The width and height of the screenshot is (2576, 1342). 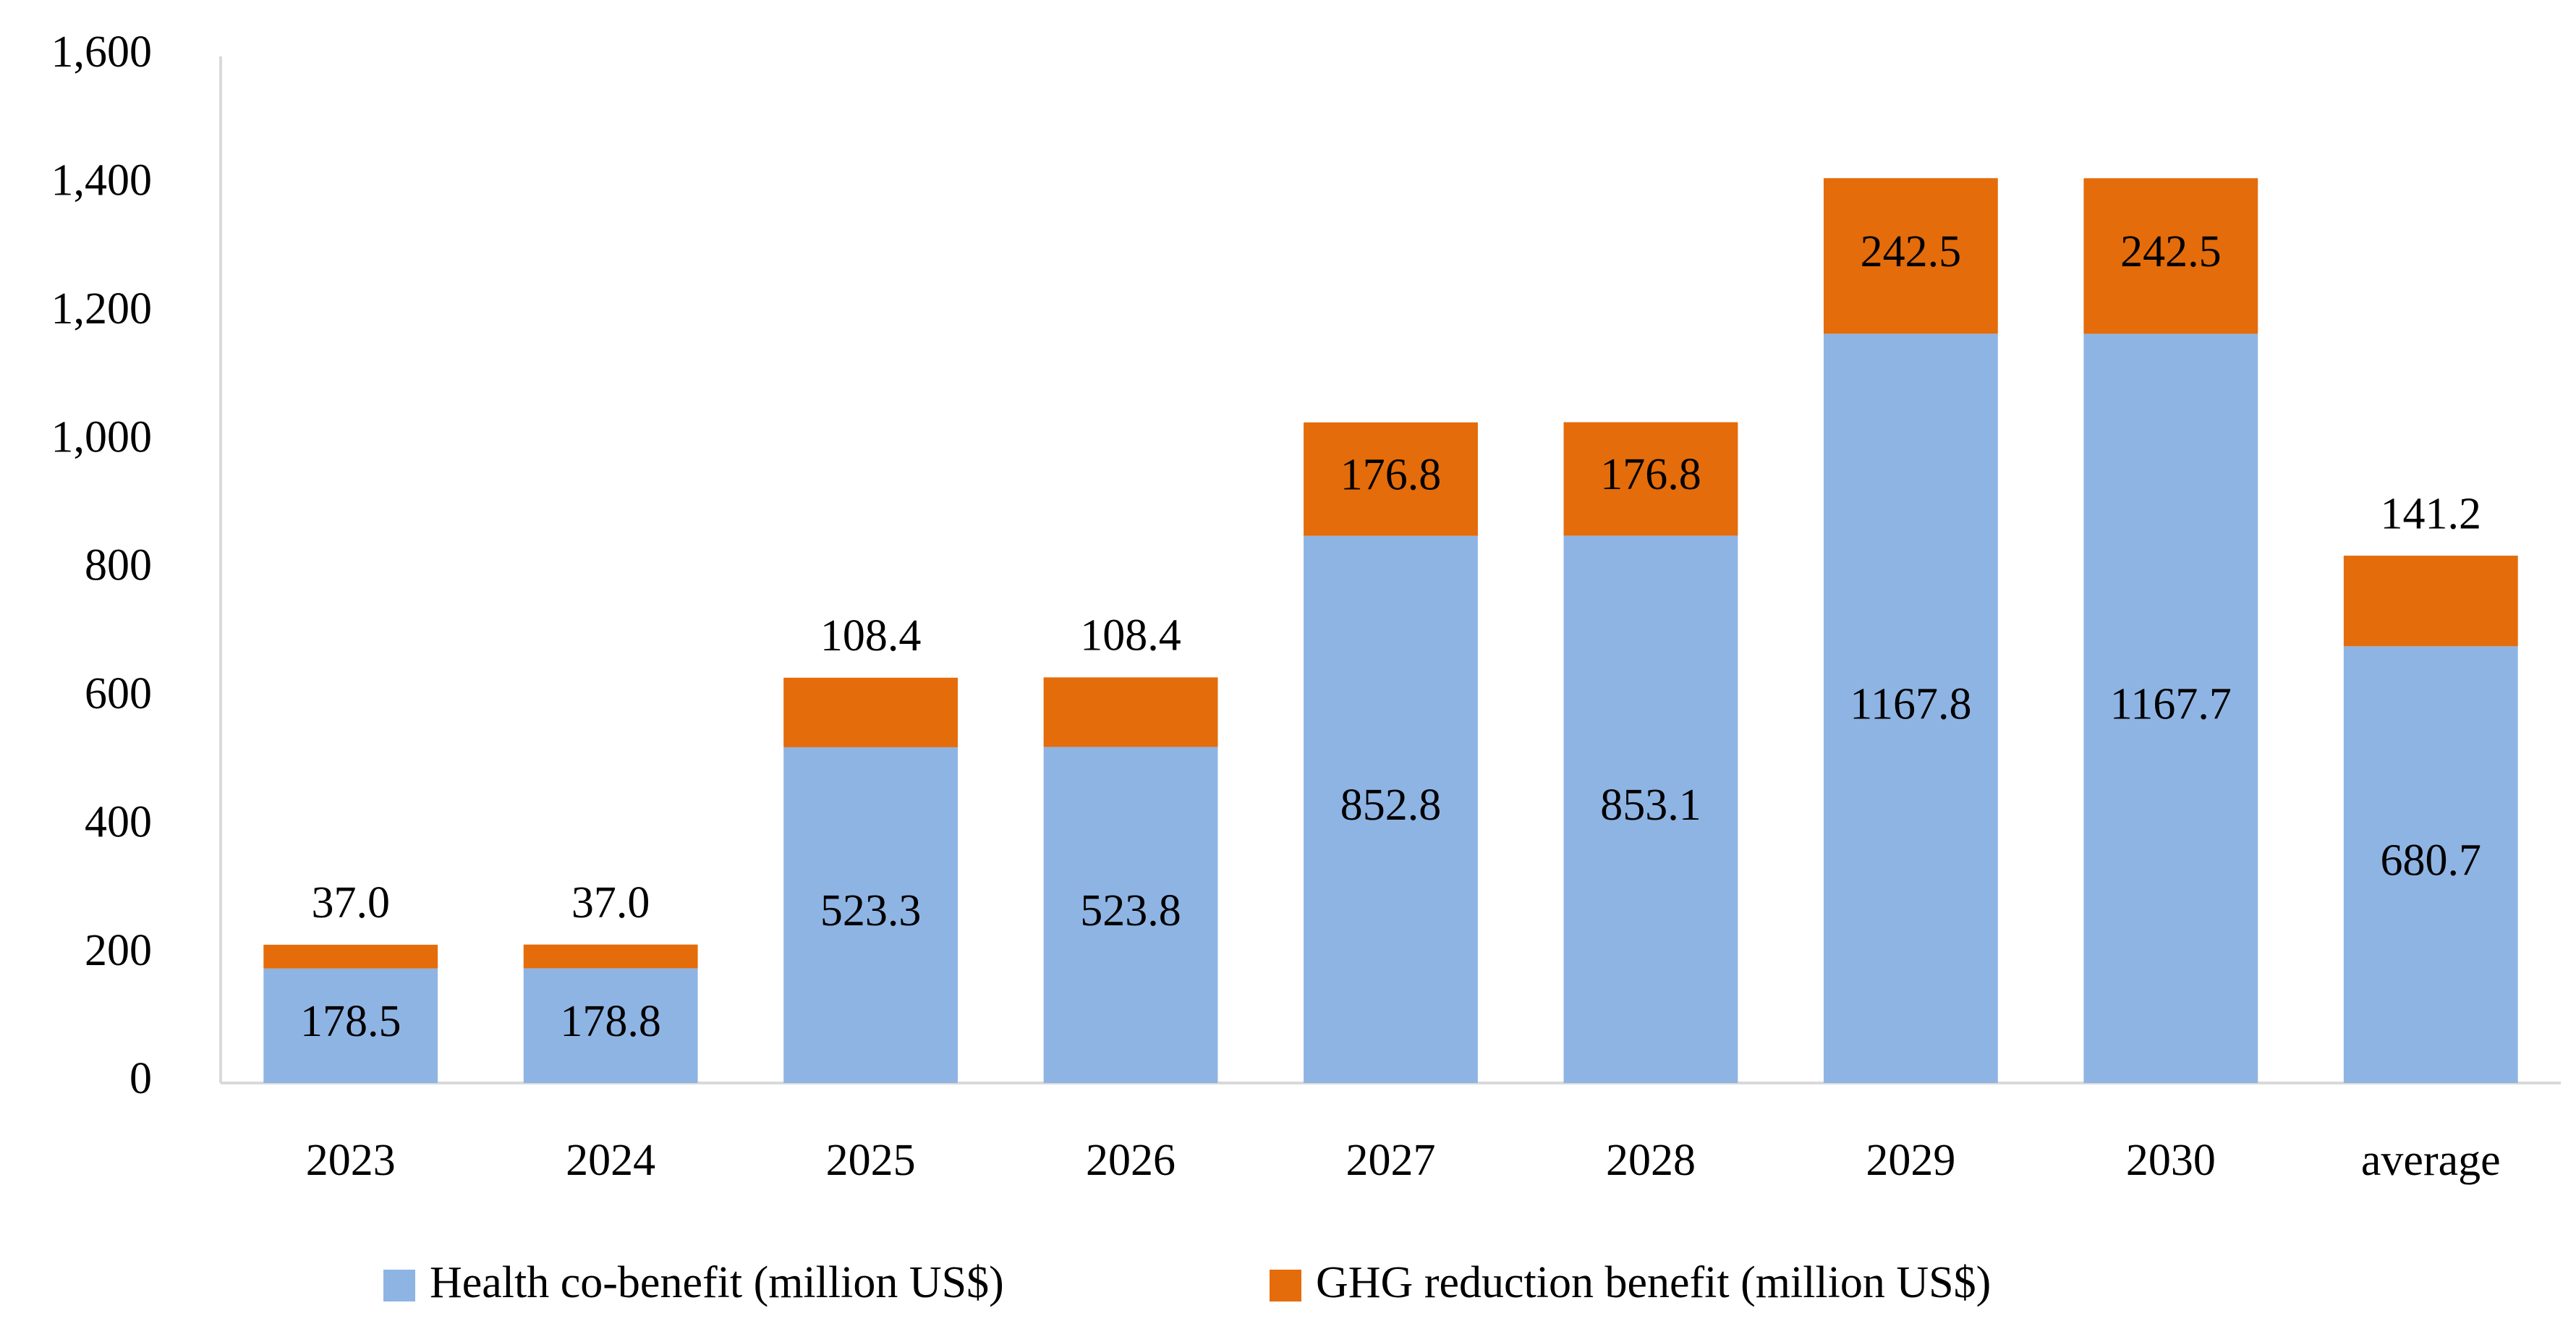 What do you see at coordinates (1910, 704) in the screenshot?
I see `data-label-health: 1167.8` at bounding box center [1910, 704].